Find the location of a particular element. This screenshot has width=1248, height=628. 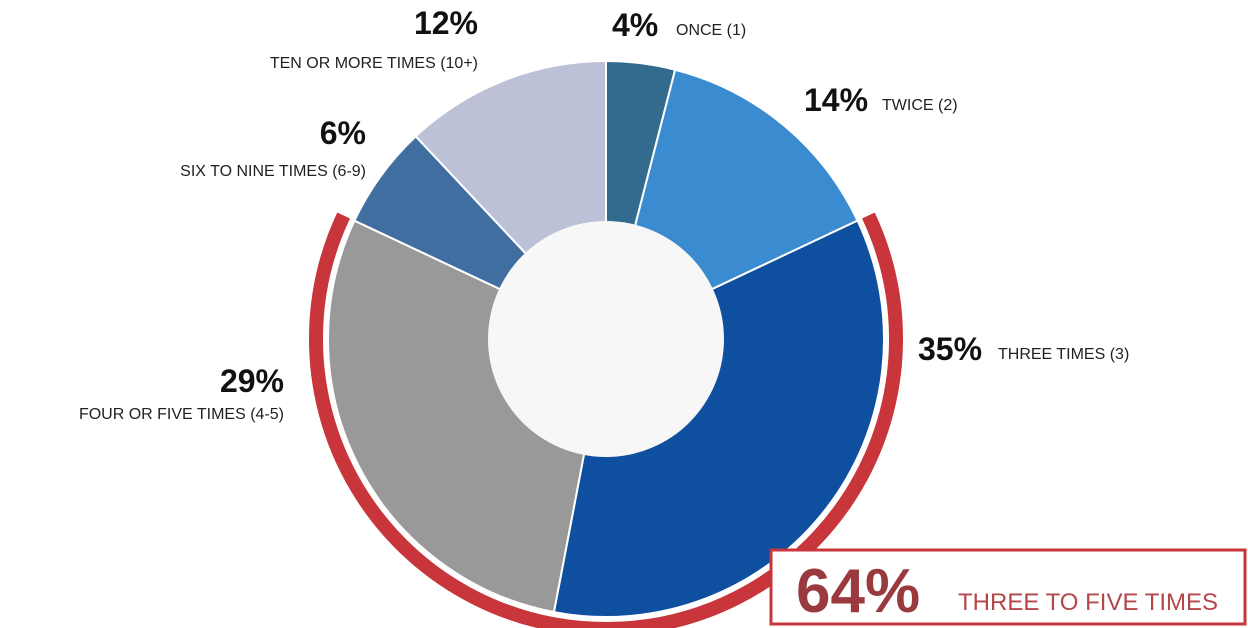

slice-pct-once: 4% is located at coordinates (635, 25).